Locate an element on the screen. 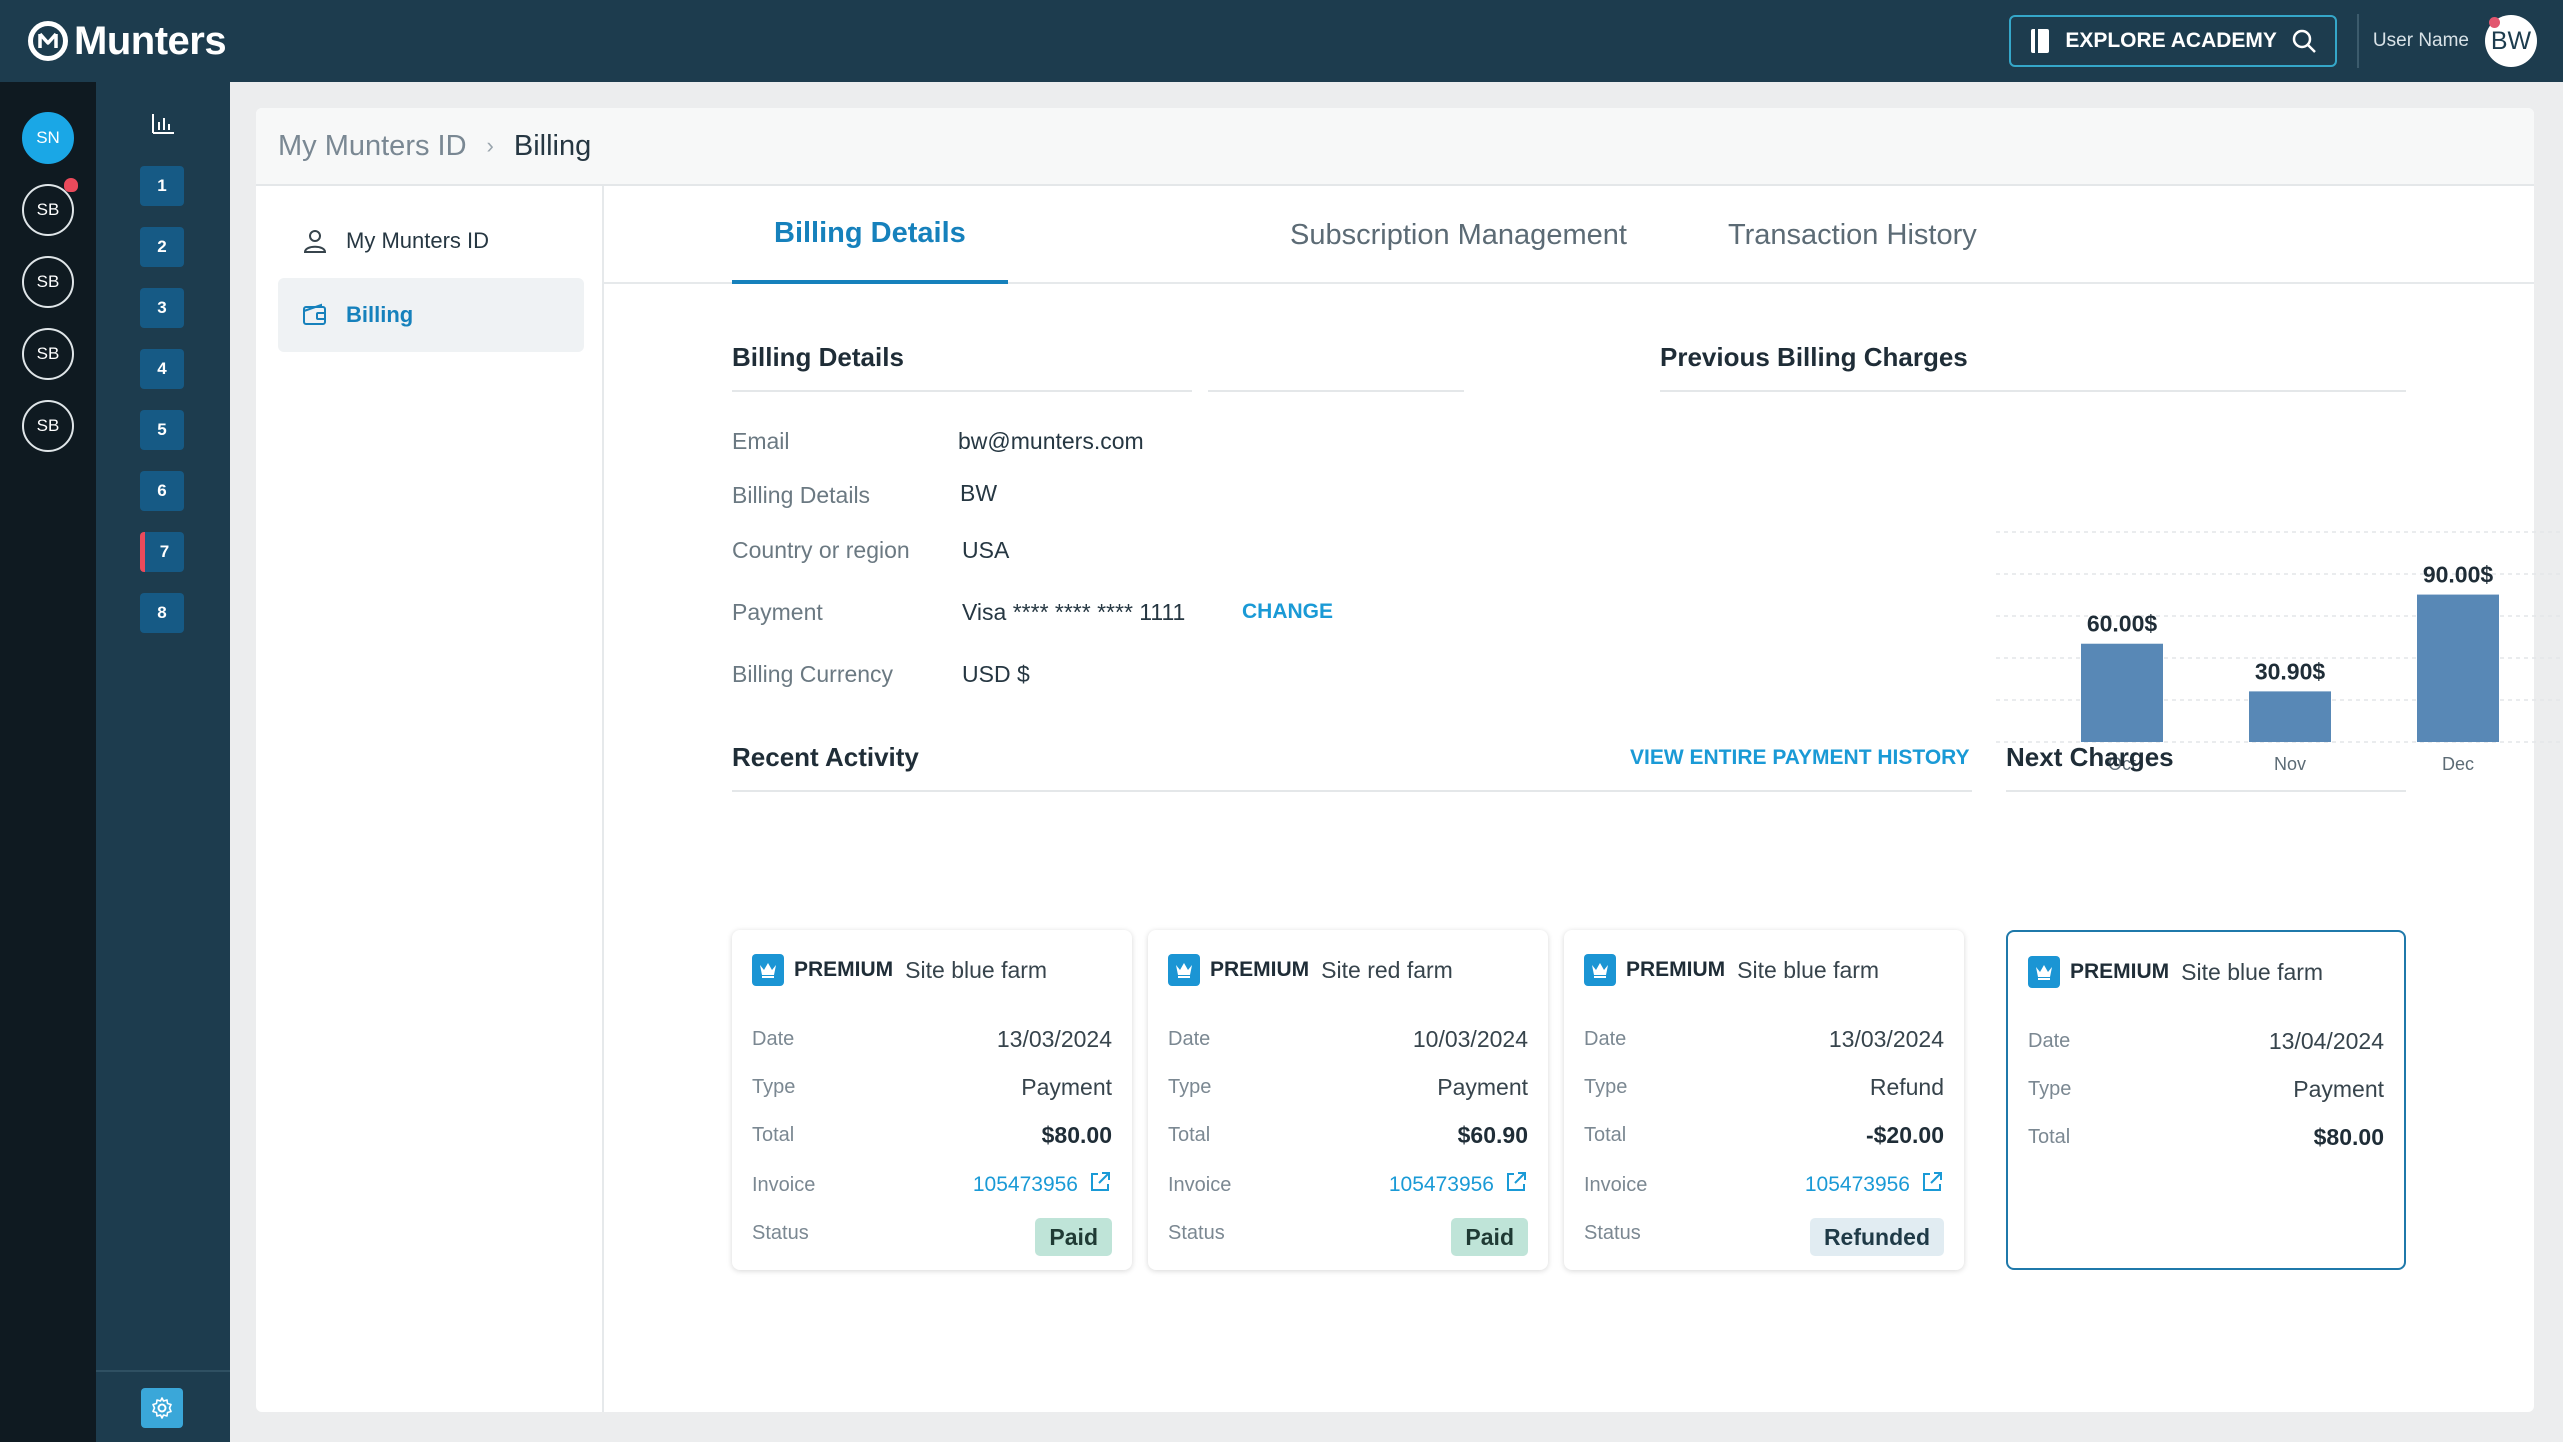 Image resolution: width=2563 pixels, height=1442 pixels. user-icon is located at coordinates (315, 241).